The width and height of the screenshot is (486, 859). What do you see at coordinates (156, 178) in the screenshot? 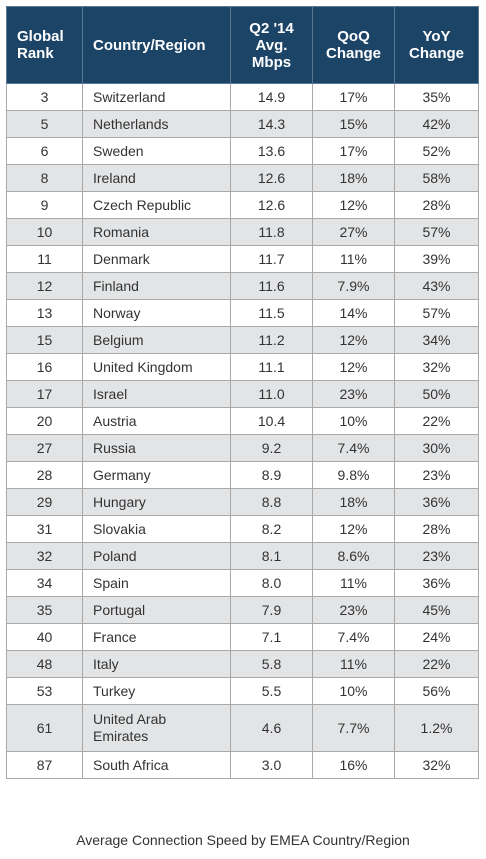
I see `cell-country: Ireland` at bounding box center [156, 178].